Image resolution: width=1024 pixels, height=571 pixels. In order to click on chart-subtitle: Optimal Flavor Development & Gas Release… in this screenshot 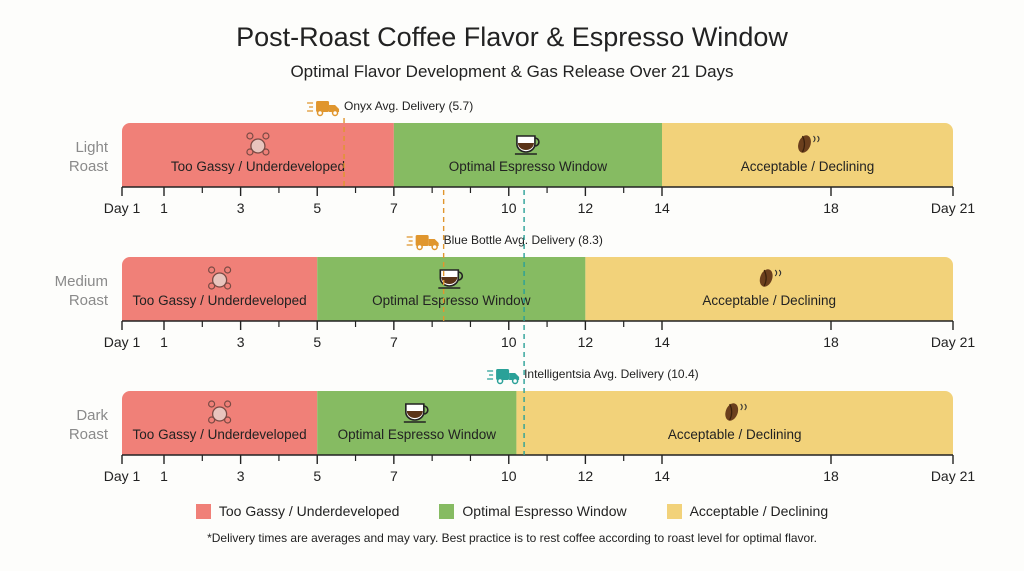, I will do `click(512, 71)`.